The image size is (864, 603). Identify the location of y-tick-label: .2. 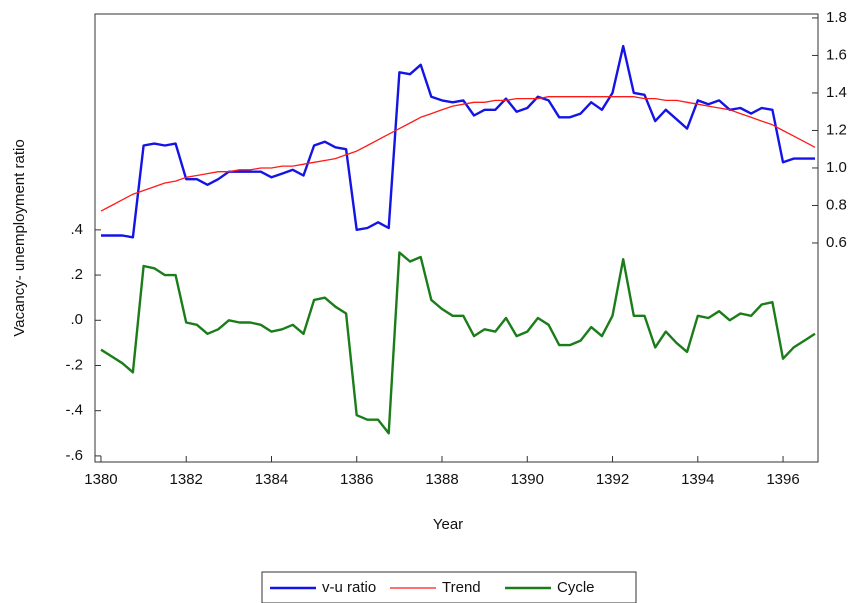
(76, 274).